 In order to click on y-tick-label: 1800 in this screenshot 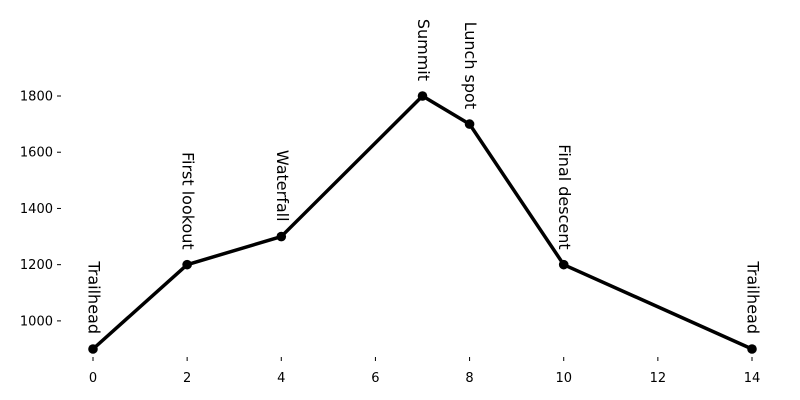, I will do `click(36, 97)`.